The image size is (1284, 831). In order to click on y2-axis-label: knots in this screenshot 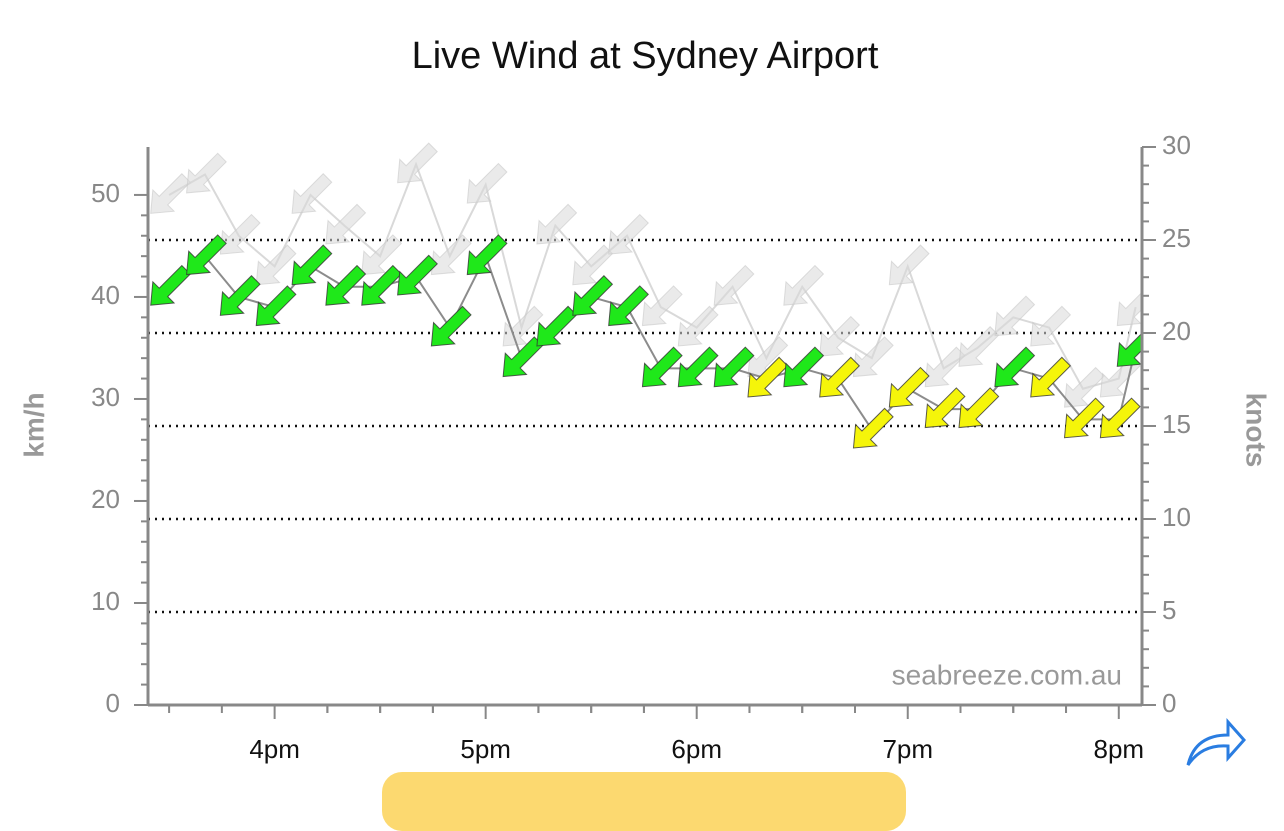, I will do `click(1256, 430)`.